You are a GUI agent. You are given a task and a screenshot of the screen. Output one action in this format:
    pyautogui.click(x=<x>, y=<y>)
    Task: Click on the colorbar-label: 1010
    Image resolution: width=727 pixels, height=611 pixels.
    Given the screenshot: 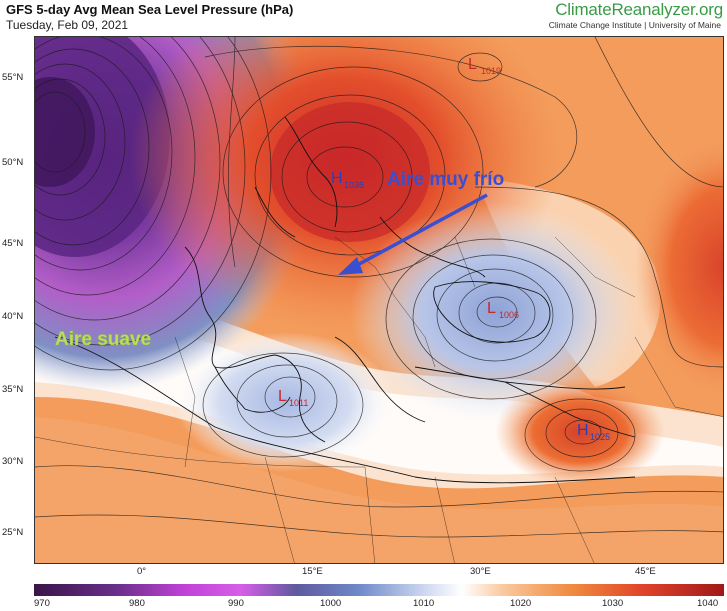 What is the action you would take?
    pyautogui.click(x=424, y=603)
    